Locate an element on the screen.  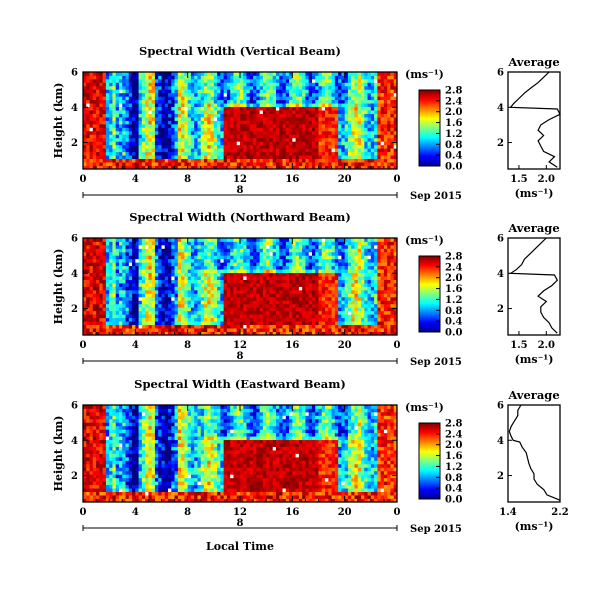
colorbar-tick-label: 2.4 is located at coordinates (453, 101).